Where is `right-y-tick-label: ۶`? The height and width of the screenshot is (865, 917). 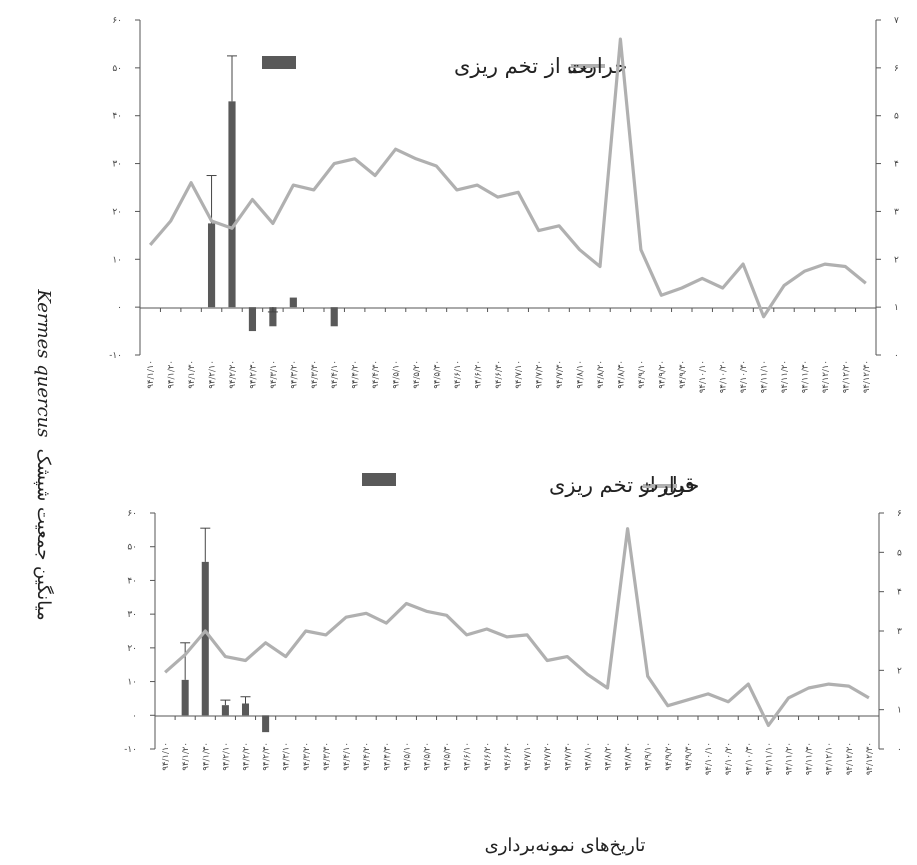 right-y-tick-label: ۶ is located at coordinates (896, 69).